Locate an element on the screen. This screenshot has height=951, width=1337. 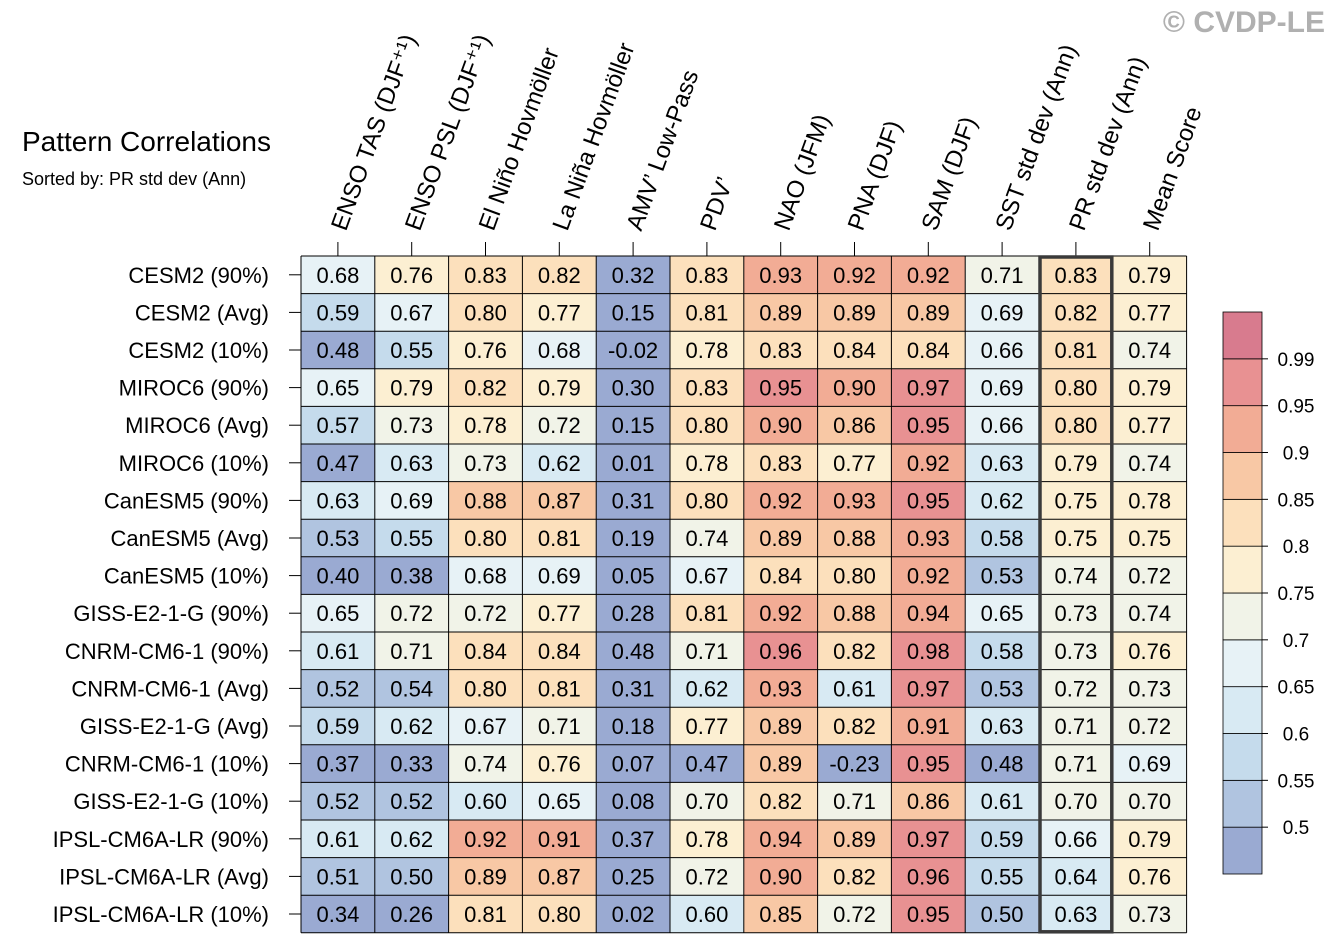
cell-value: 0.84 is located at coordinates (928, 350).